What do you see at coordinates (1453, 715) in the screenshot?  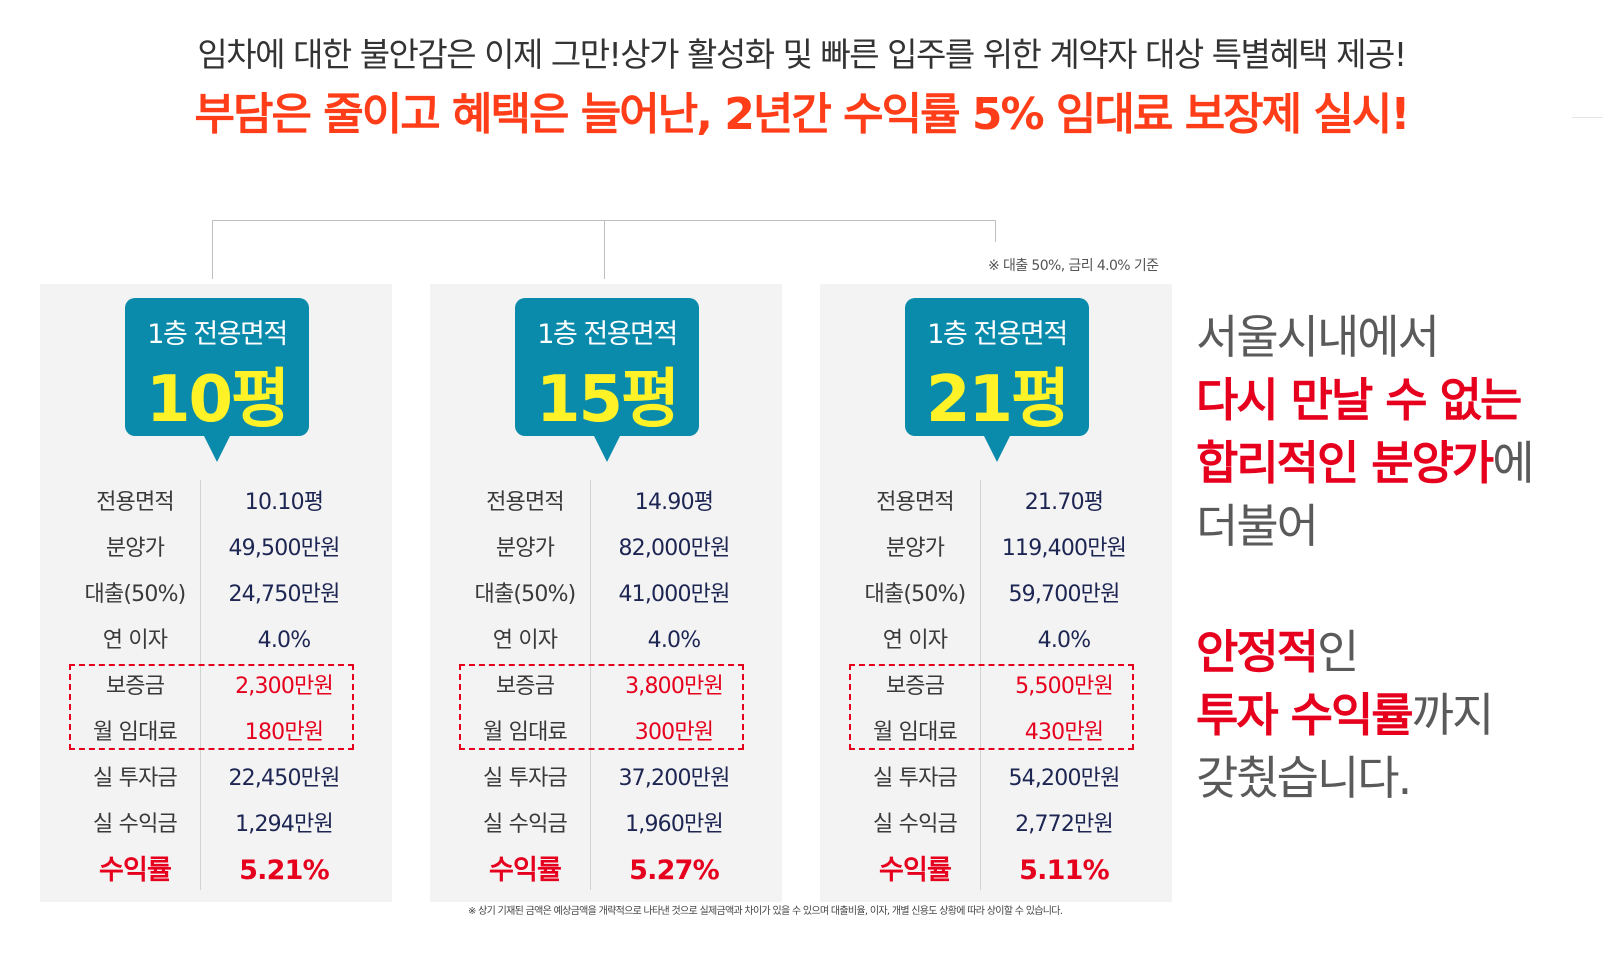 I see `side-text: 까지` at bounding box center [1453, 715].